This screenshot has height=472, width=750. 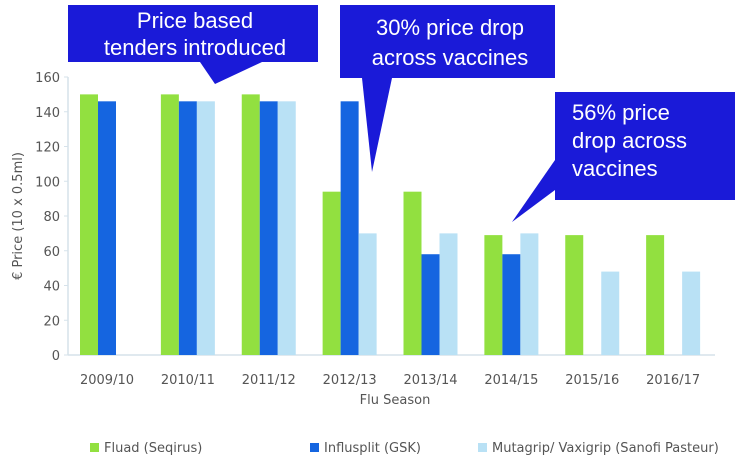 I want to click on x-axis-label: Flu Season, so click(x=395, y=400).